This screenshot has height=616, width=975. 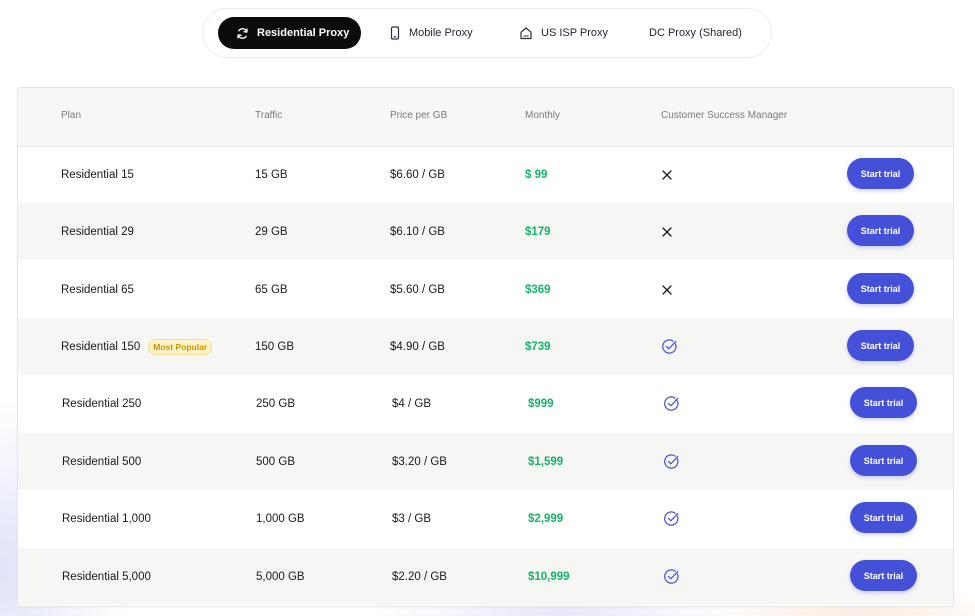 I want to click on plan-cell: Residential 65, so click(x=97, y=289).